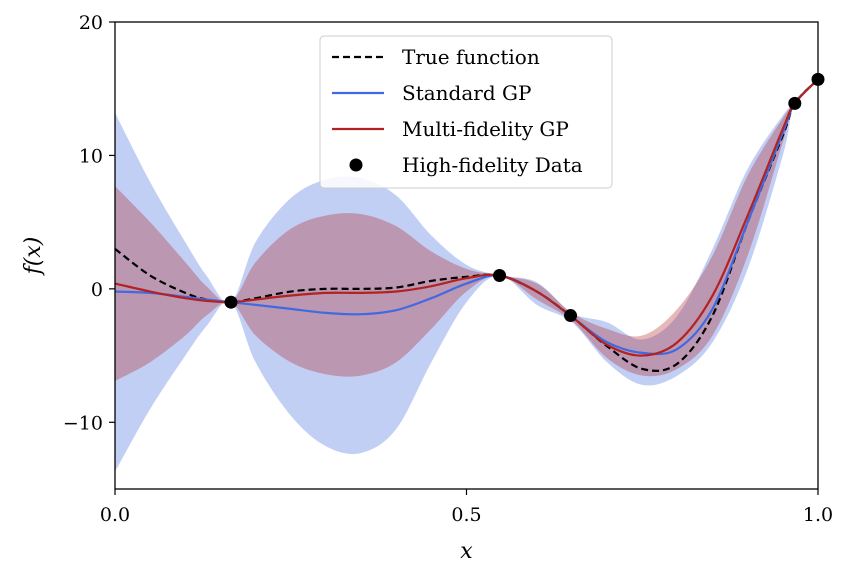 Image resolution: width=848 pixels, height=578 pixels. What do you see at coordinates (91, 156) in the screenshot?
I see `y-tick-label: 10` at bounding box center [91, 156].